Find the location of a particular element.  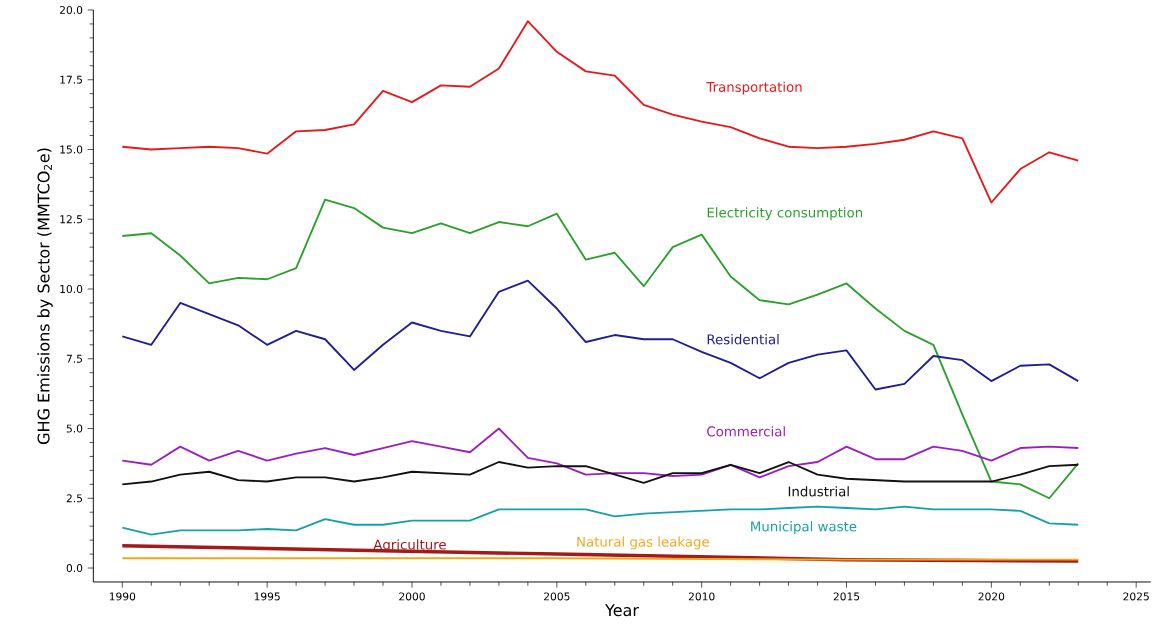

series-label: Natural gas leakage is located at coordinates (643, 543).